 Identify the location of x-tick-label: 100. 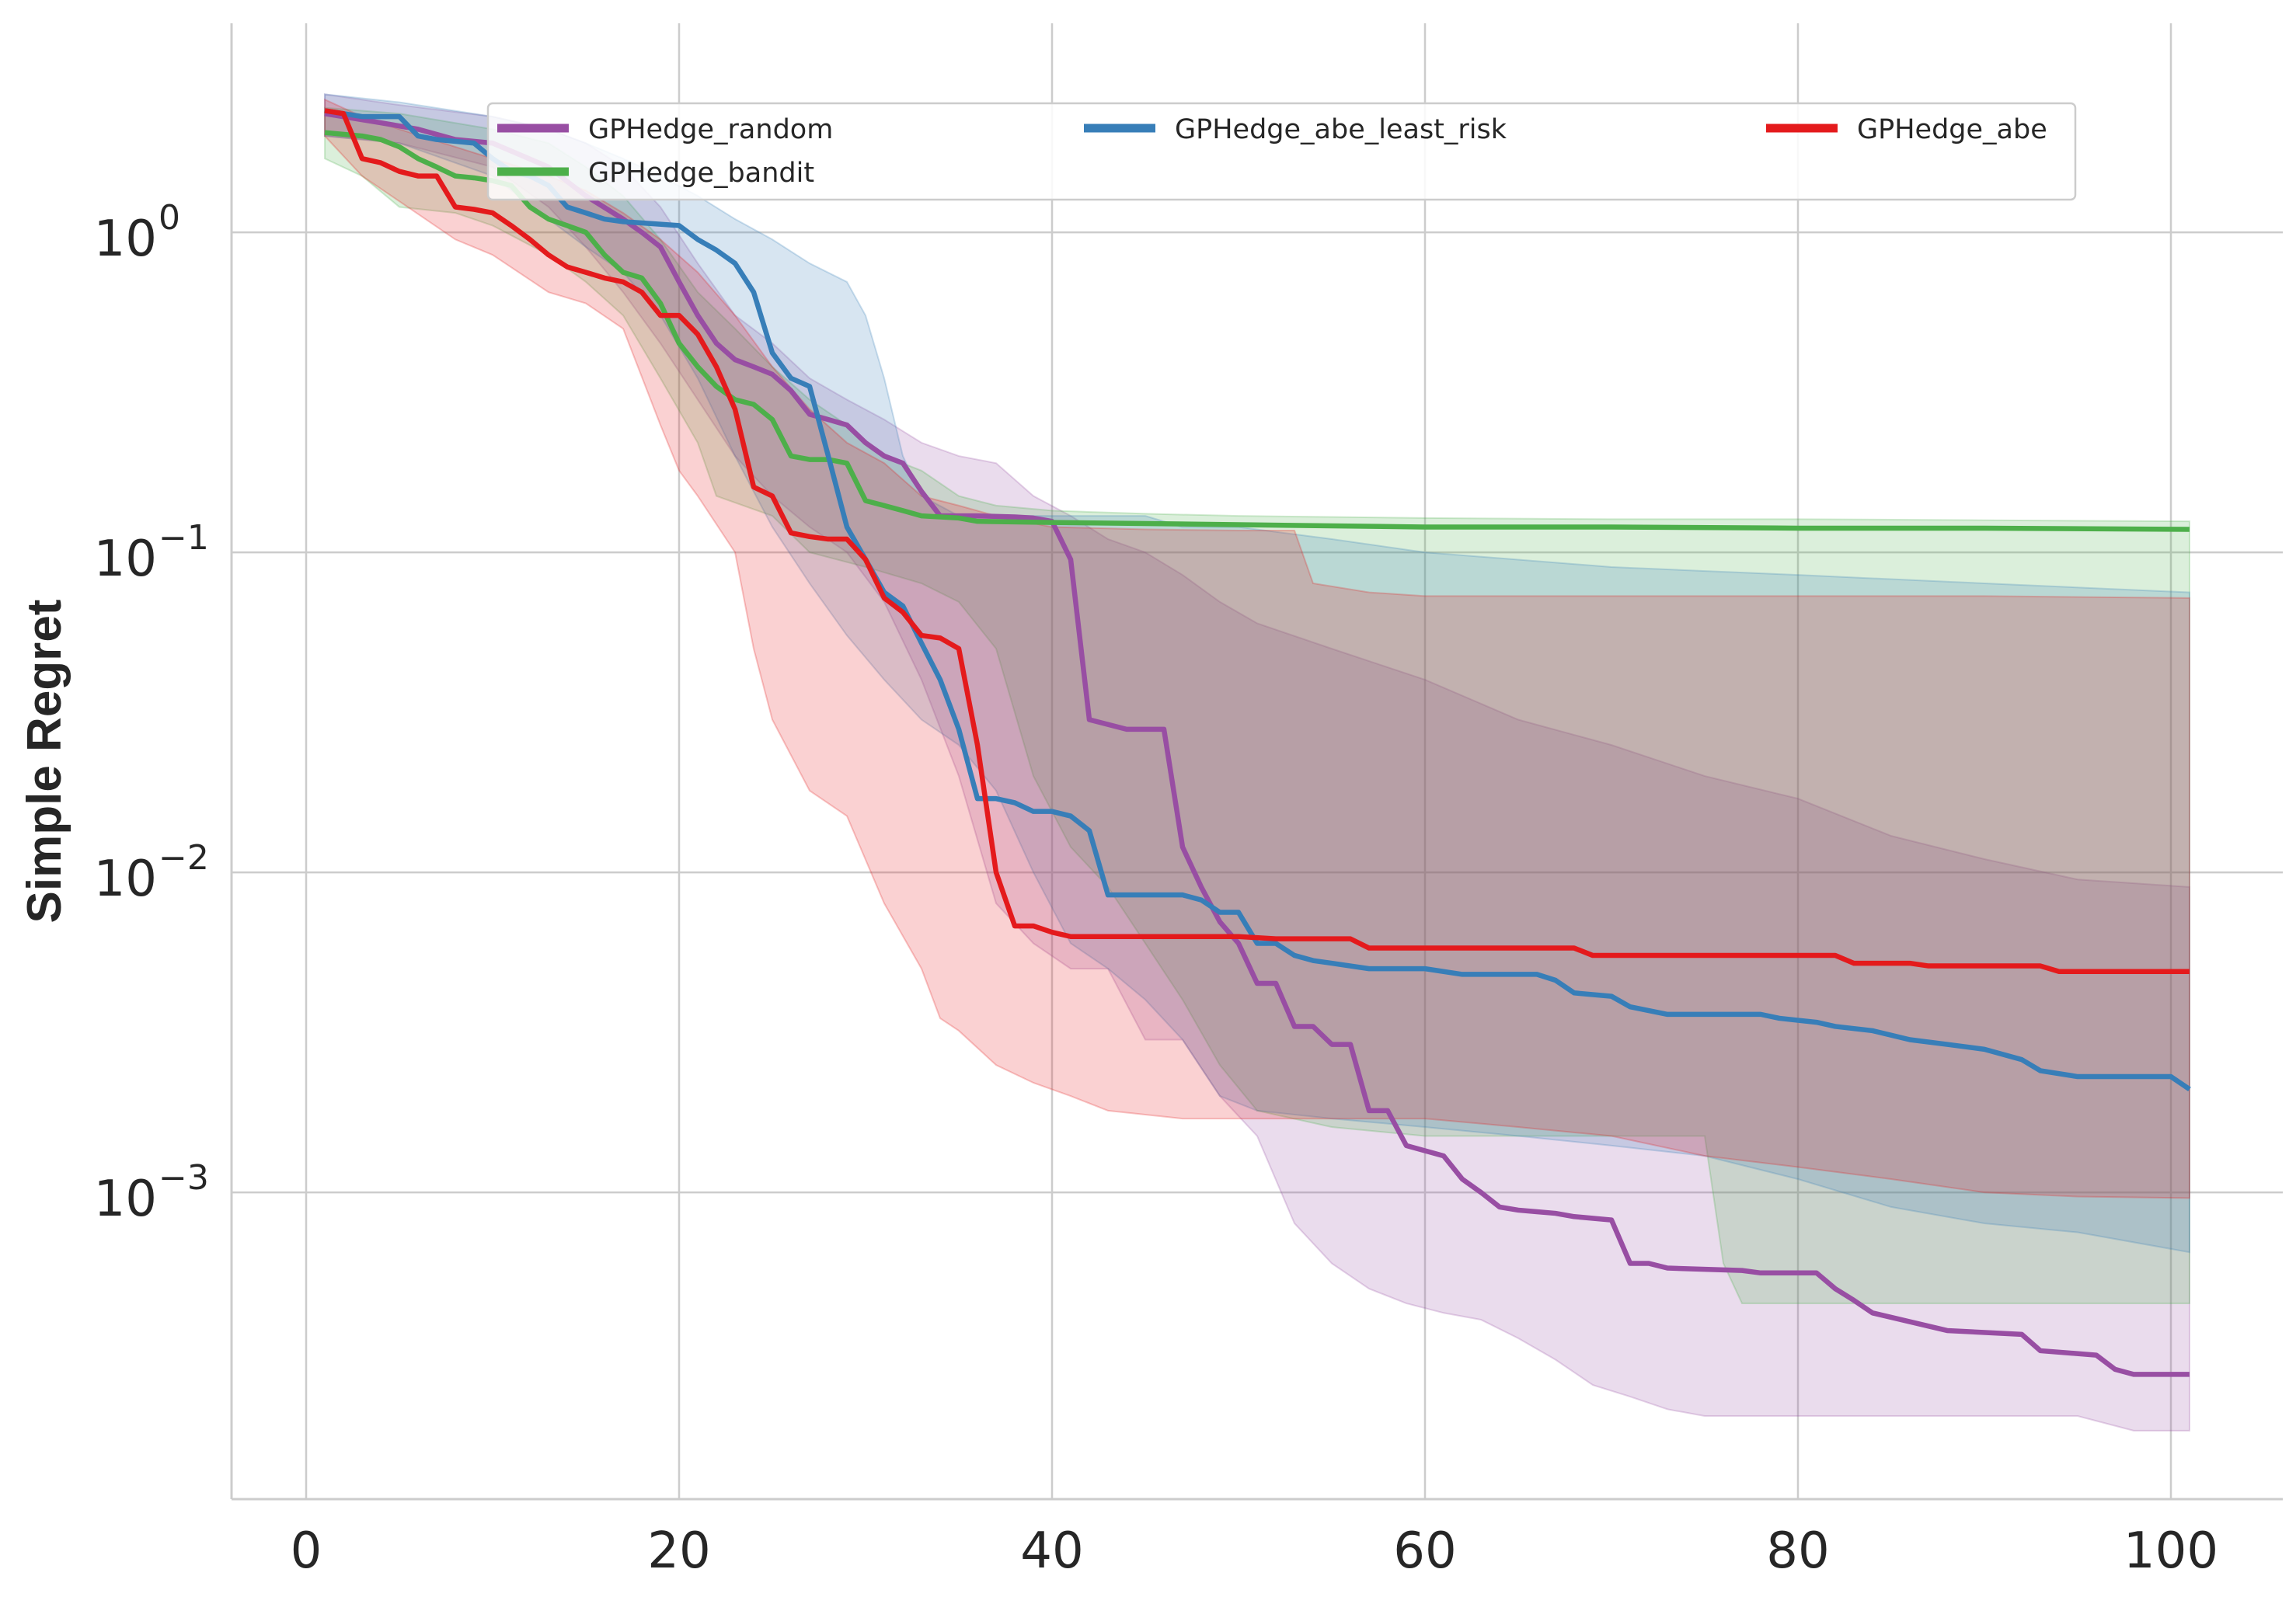
(2171, 1551).